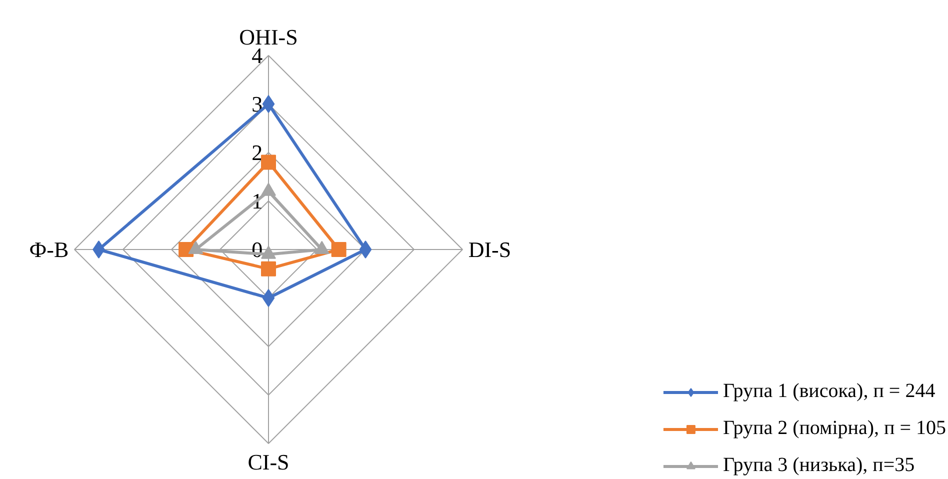  I want to click on spoke-label: DI-S, so click(490, 249).